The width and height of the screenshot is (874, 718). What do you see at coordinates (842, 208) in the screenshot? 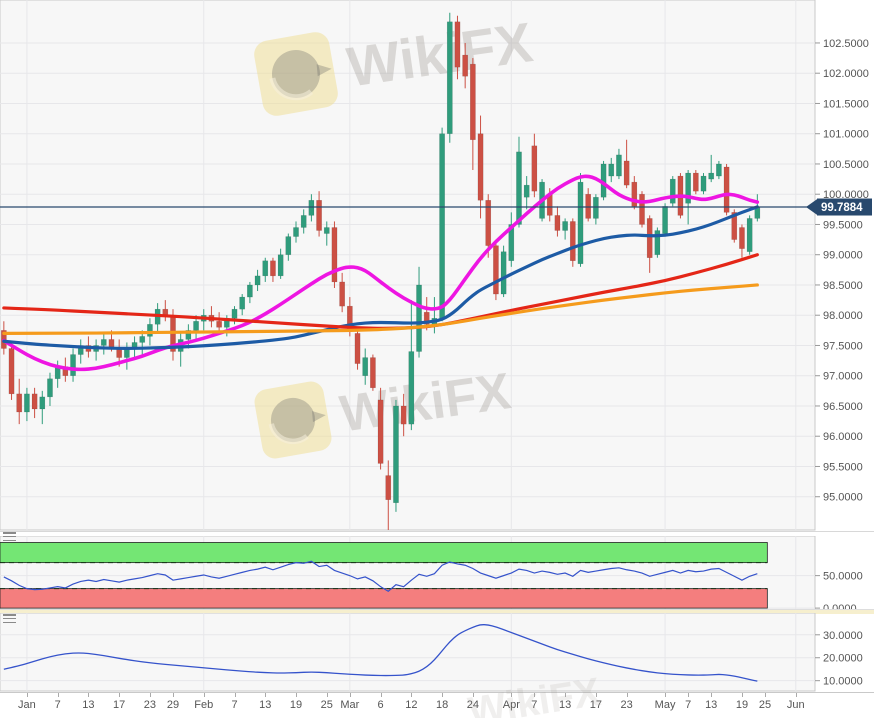
I see `svg-text: 99.7884` at bounding box center [842, 208].